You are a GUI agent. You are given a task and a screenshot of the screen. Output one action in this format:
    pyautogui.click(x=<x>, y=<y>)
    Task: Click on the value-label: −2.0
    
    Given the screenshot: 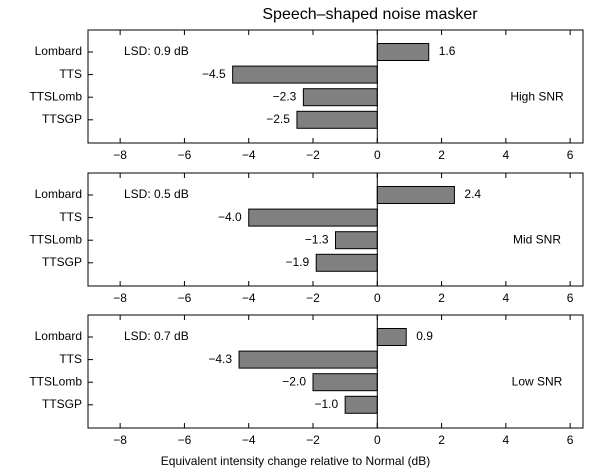 What is the action you would take?
    pyautogui.click(x=294, y=381)
    